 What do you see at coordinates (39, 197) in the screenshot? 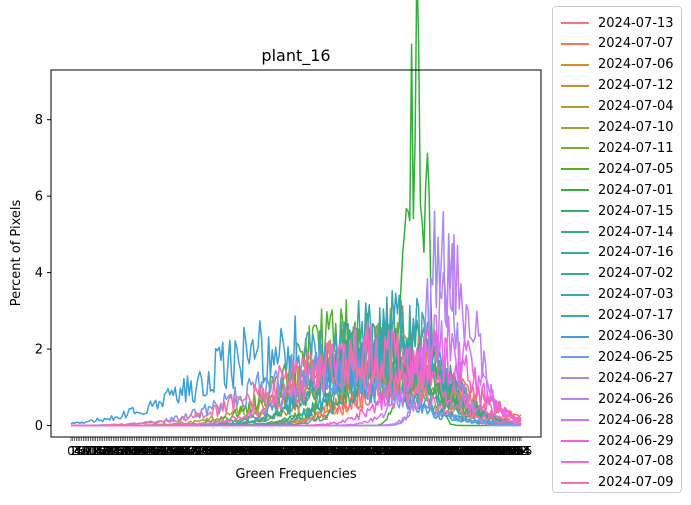
I see `y-tick-label: 6` at bounding box center [39, 197].